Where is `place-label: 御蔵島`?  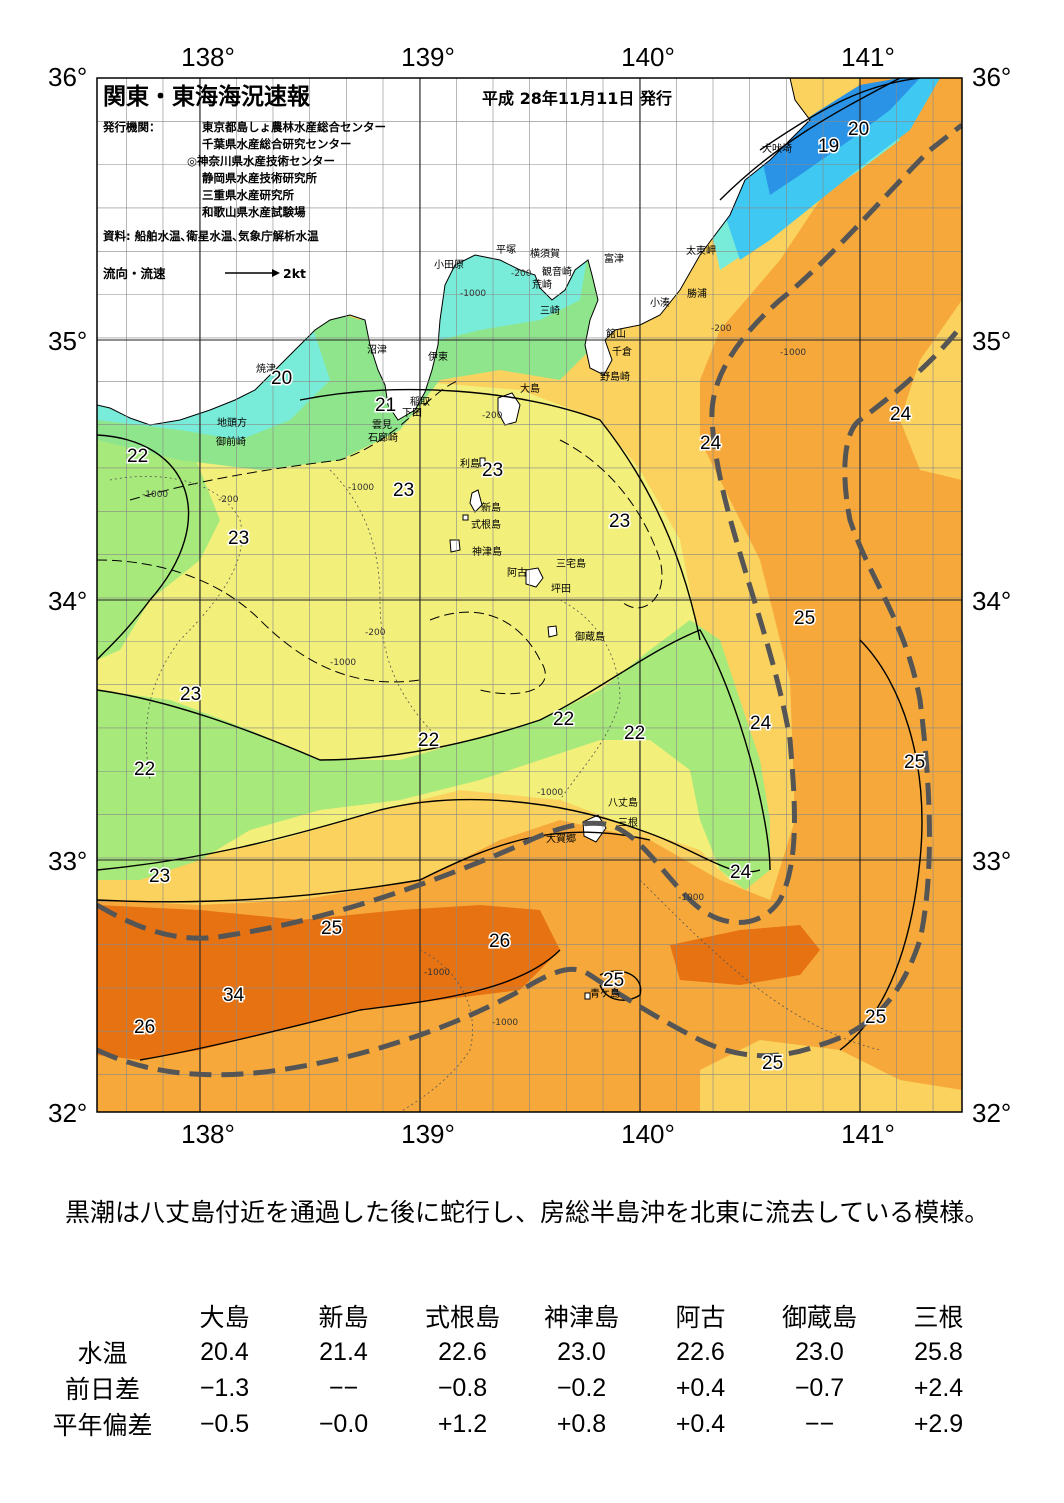 place-label: 御蔵島 is located at coordinates (590, 636).